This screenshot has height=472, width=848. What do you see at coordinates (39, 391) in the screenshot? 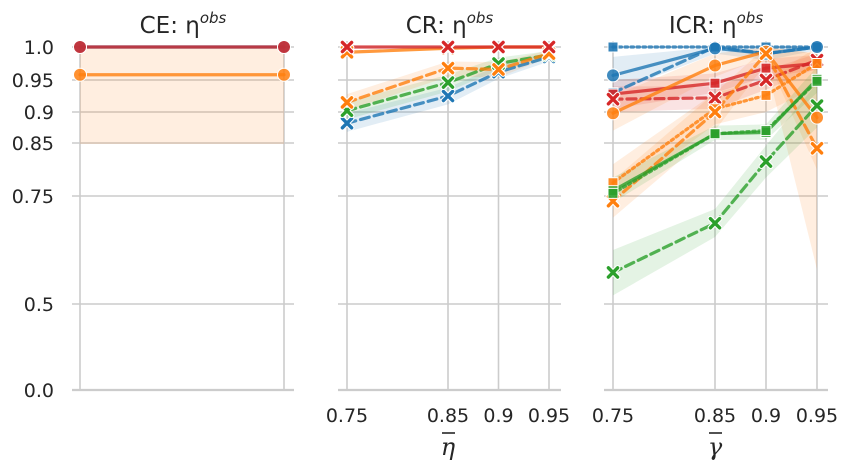
I see `y-tick-label: 0.0` at bounding box center [39, 391].